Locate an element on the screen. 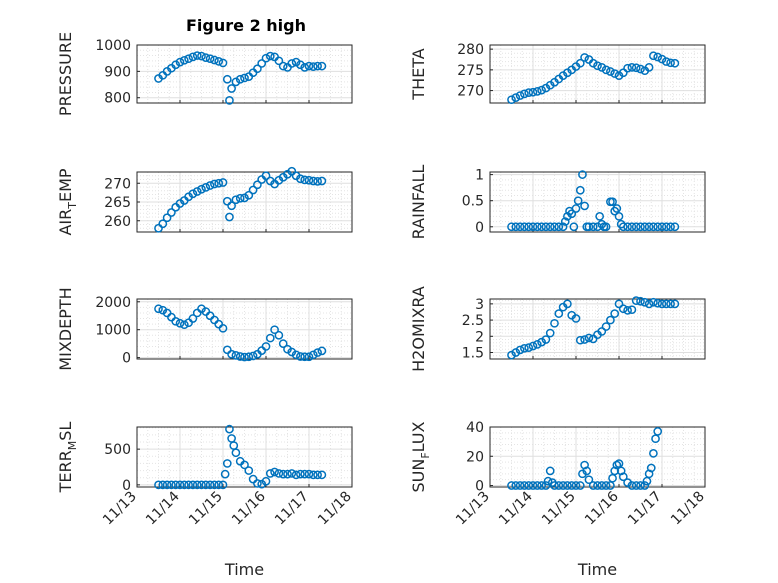 The width and height of the screenshot is (778, 583). mixdepth-y-tick-label: 0 is located at coordinates (126, 359).